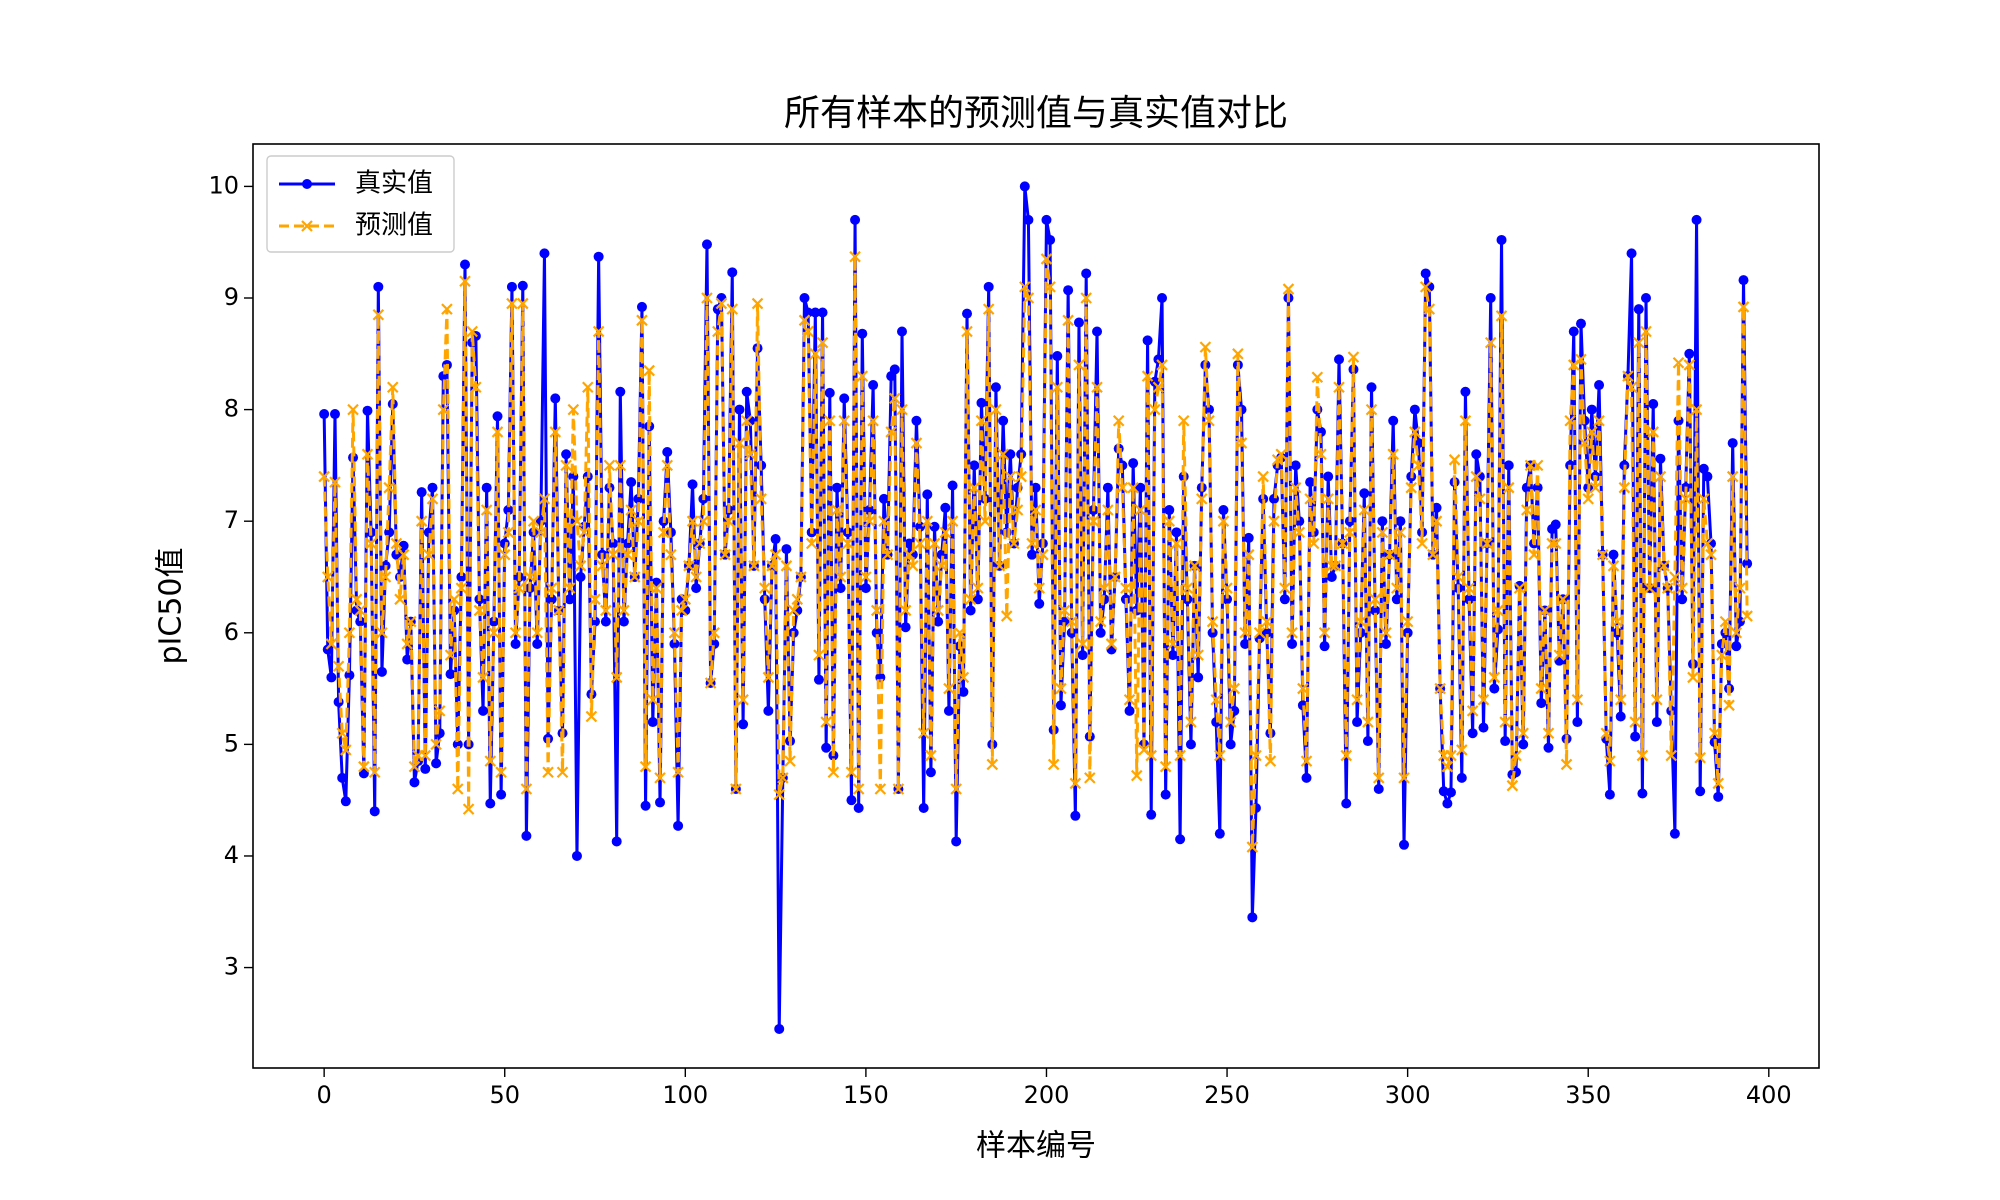 Image resolution: width=2000 pixels, height=1200 pixels. What do you see at coordinates (1047, 1095) in the screenshot?
I see `x-tick-label: 200` at bounding box center [1047, 1095].